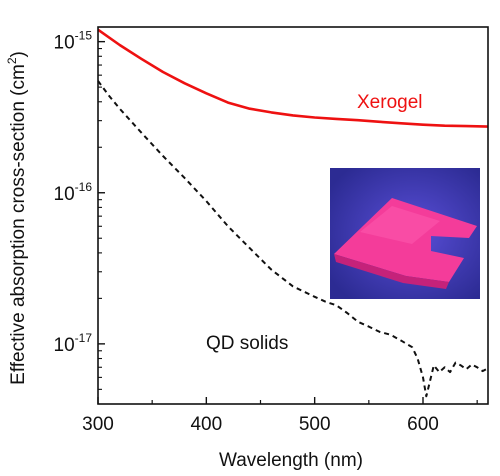  Describe the element at coordinates (12, 60) in the screenshot. I see `y-axis-label-superscript: 2` at that location.